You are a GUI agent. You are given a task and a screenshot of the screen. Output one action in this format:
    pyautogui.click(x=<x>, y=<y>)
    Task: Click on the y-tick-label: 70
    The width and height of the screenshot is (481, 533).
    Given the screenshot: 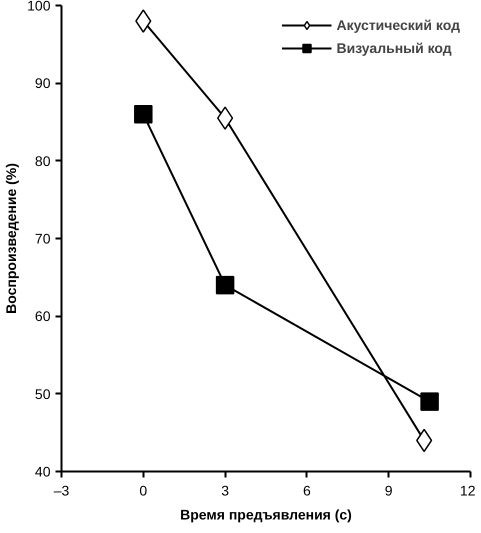 What is the action you would take?
    pyautogui.click(x=42, y=238)
    